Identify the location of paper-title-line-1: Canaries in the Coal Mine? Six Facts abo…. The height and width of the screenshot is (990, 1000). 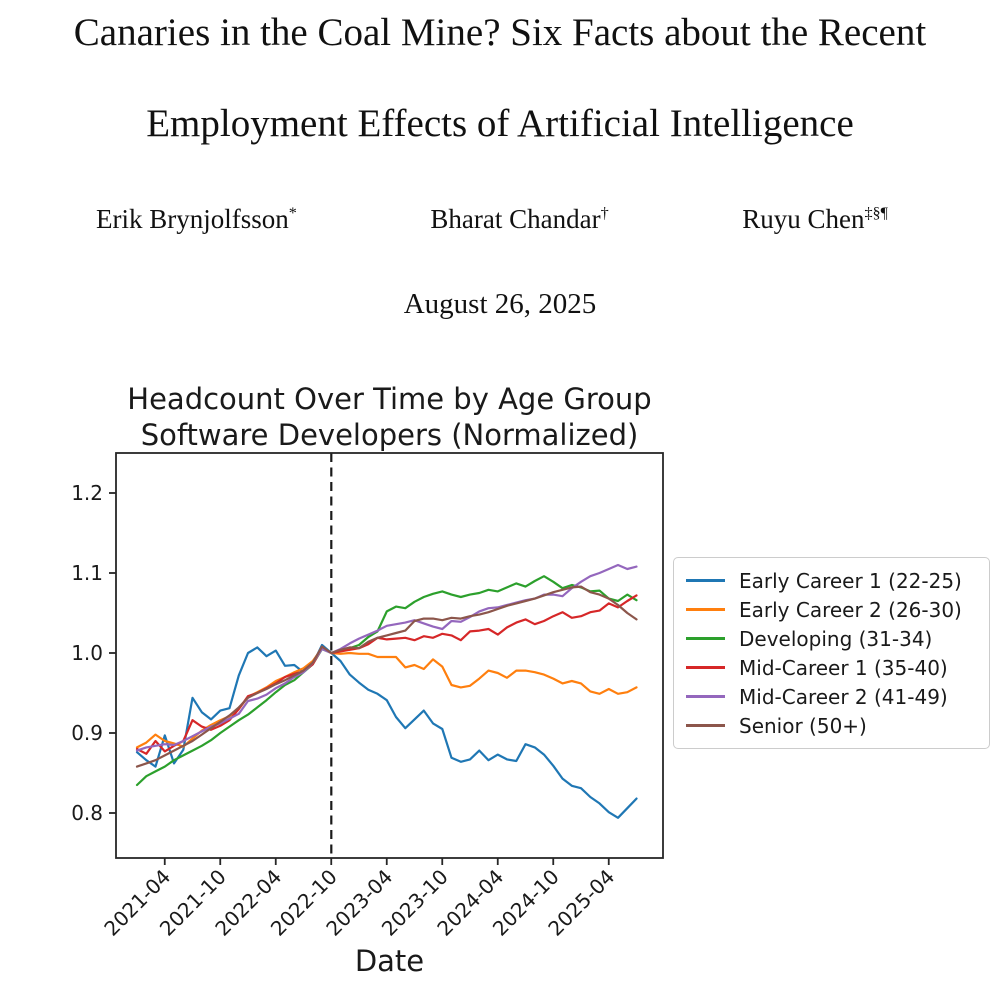
(500, 32).